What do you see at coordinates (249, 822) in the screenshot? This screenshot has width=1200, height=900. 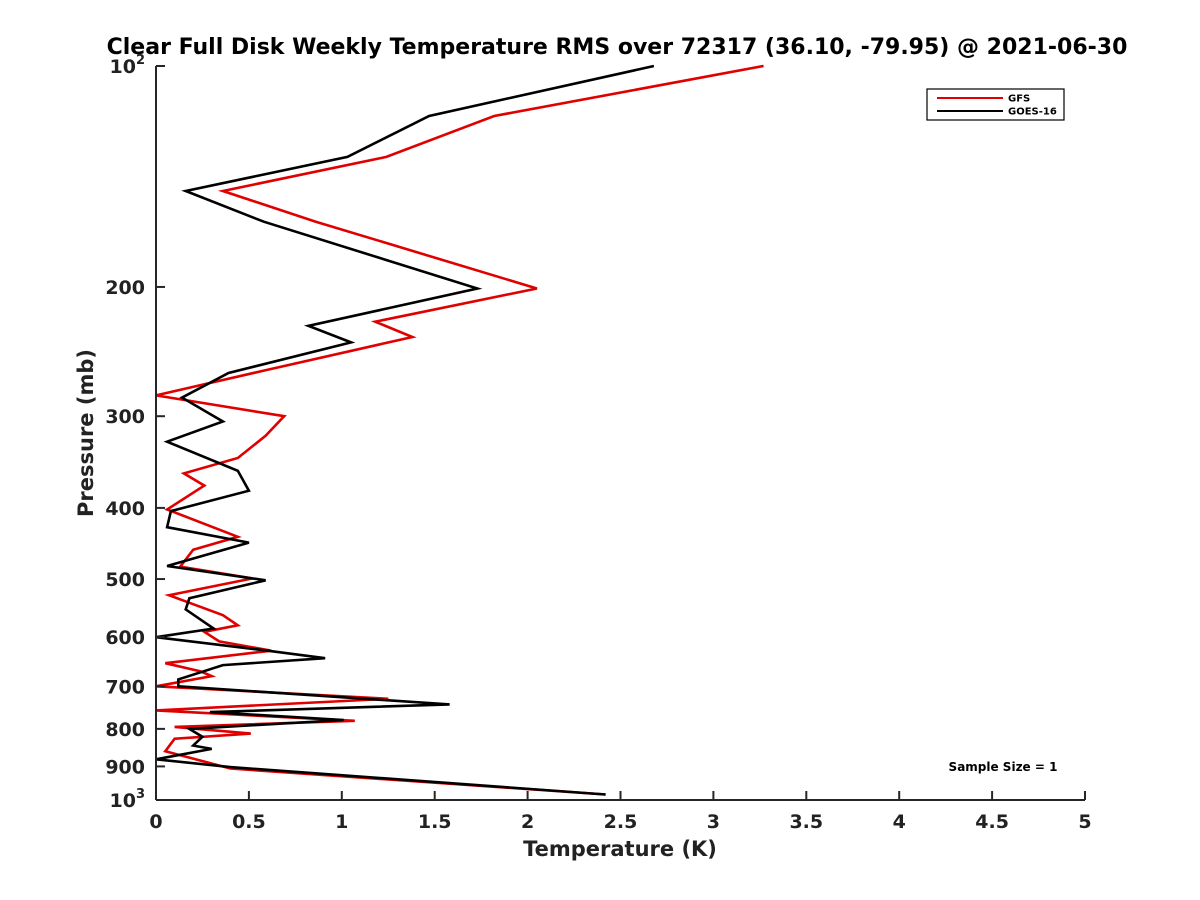 I see `x-tick-label: 0.5` at bounding box center [249, 822].